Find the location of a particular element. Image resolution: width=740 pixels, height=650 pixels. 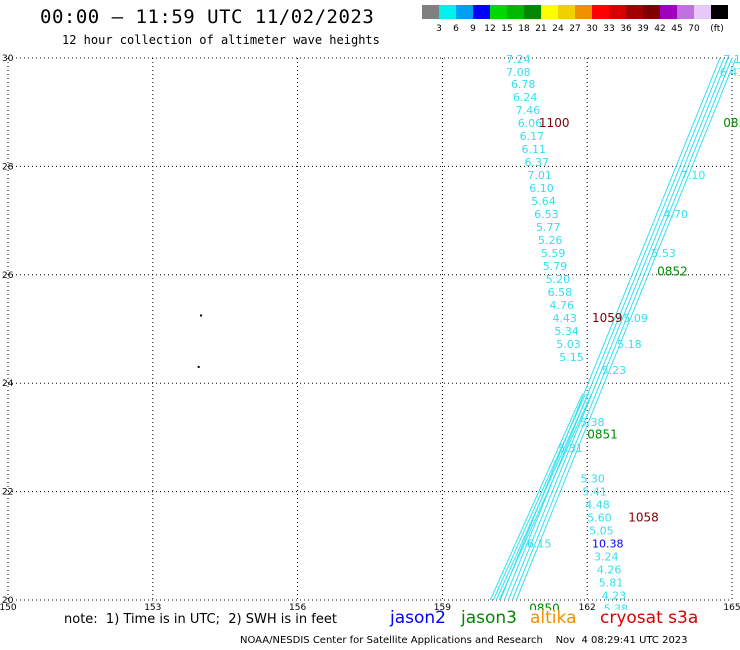

wave-height-label: 4.48 is located at coordinates (597, 505).